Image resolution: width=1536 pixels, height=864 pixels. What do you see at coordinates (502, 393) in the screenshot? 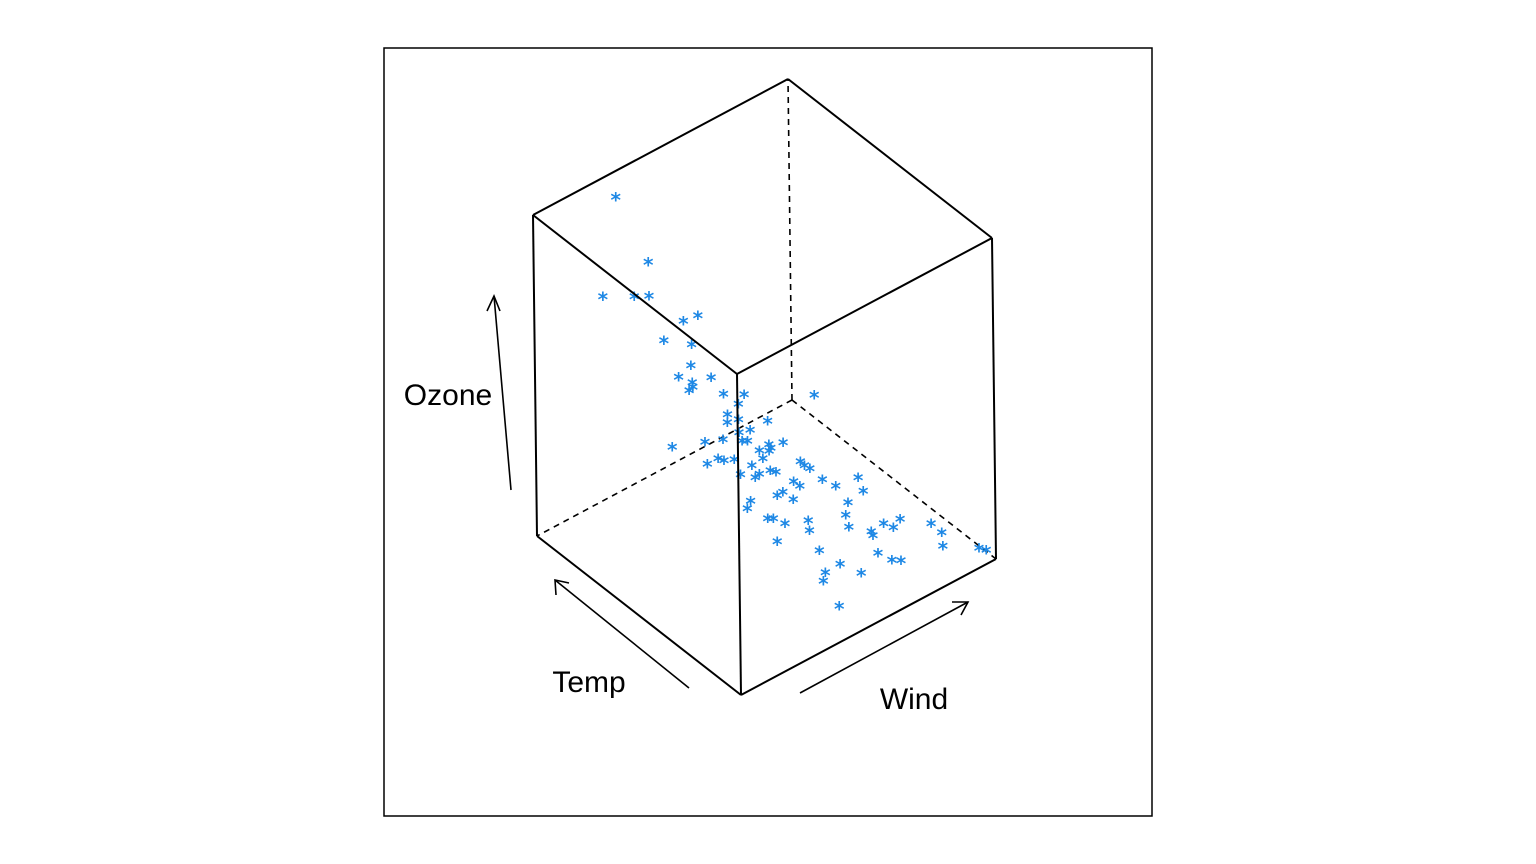
I see `ozone-axis-arrow` at bounding box center [502, 393].